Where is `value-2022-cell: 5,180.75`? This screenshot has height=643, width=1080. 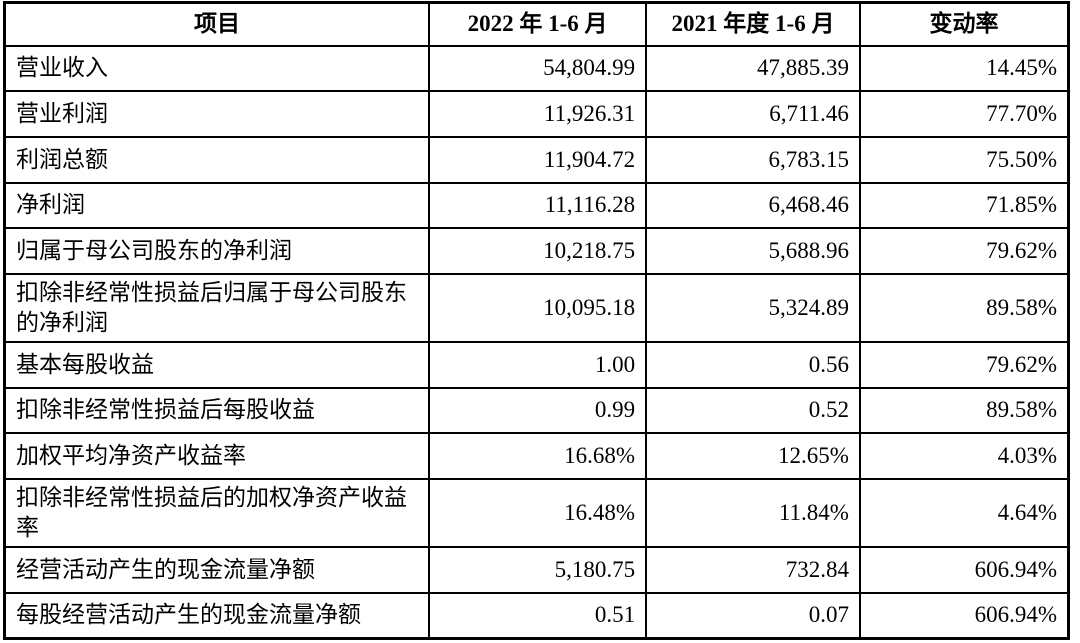 value-2022-cell: 5,180.75 is located at coordinates (538, 569).